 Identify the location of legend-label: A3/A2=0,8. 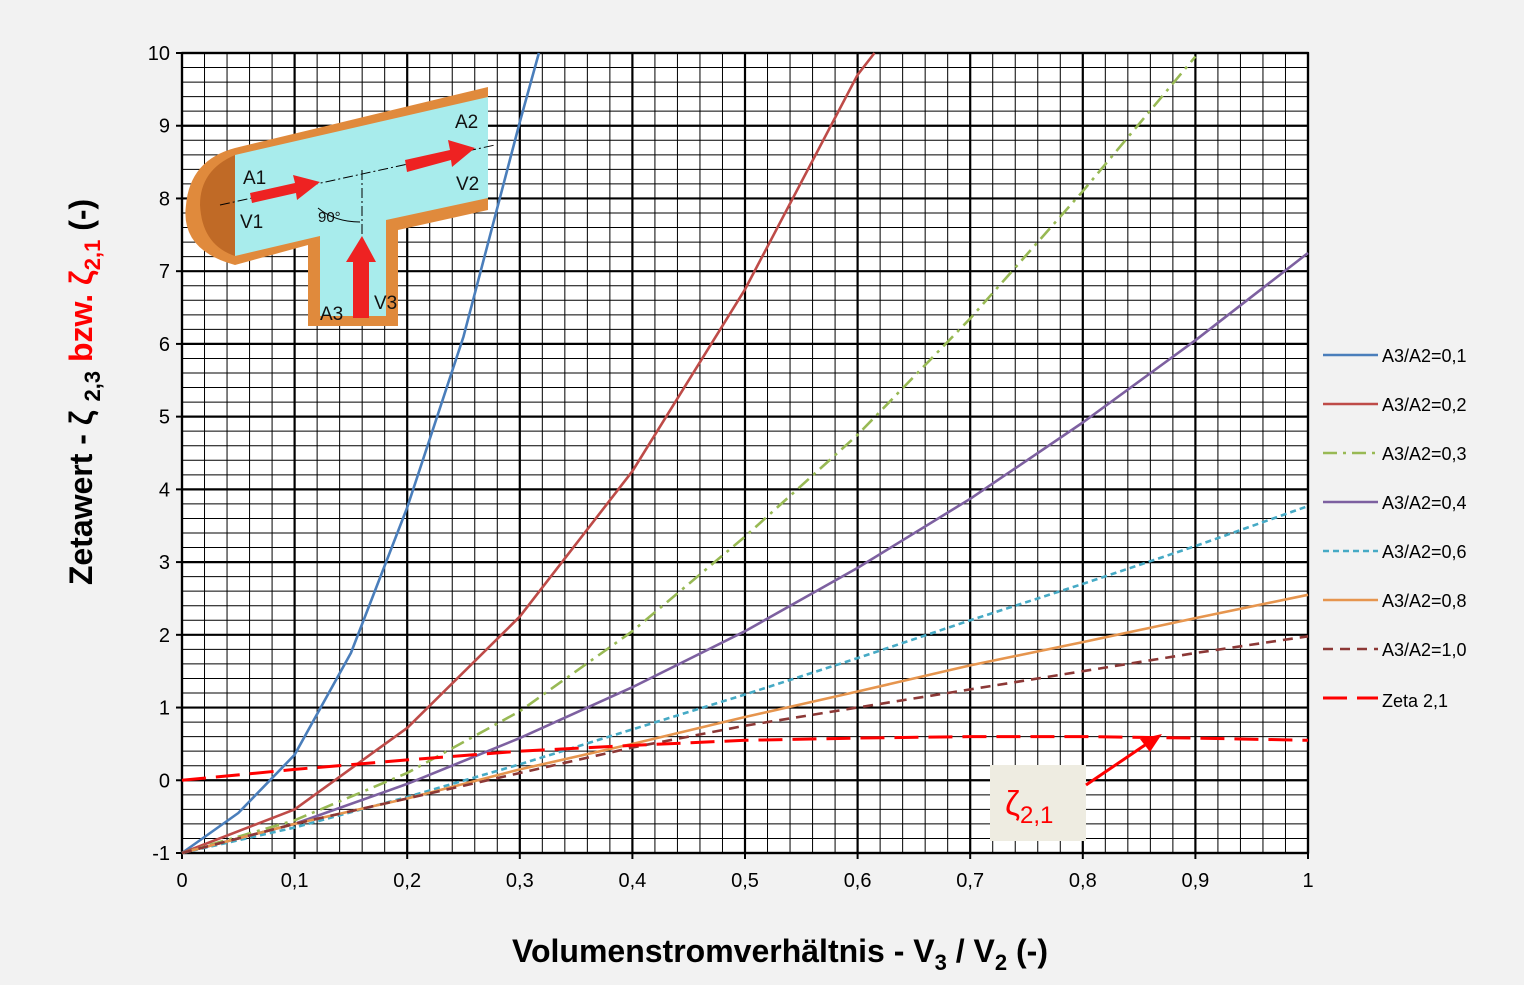
(1424, 601).